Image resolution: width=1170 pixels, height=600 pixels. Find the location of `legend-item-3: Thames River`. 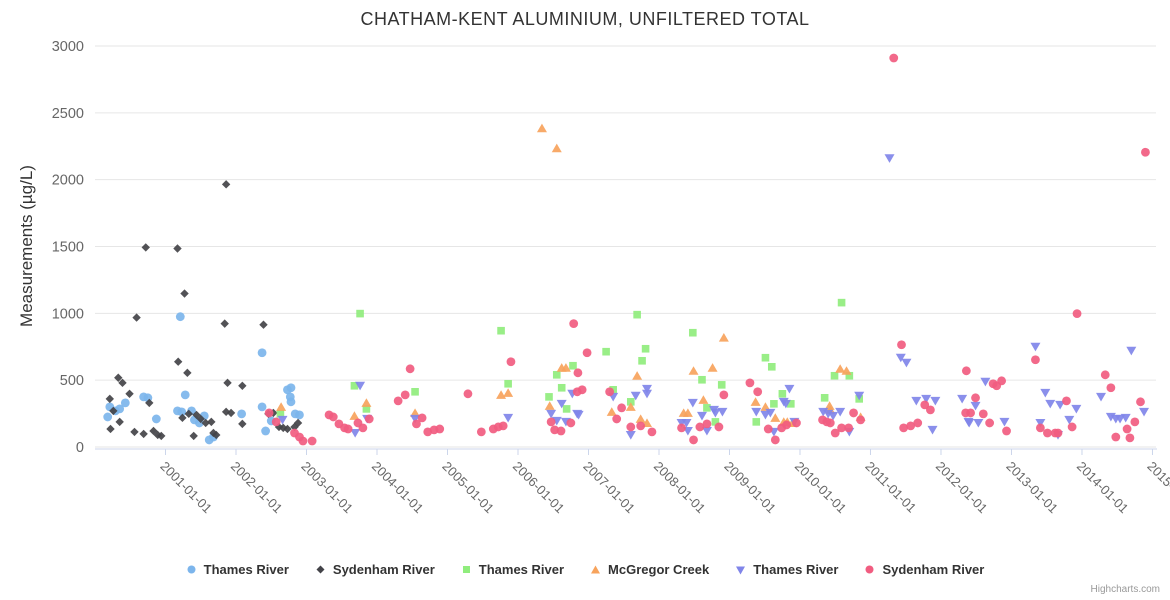

legend-item-3: Thames River is located at coordinates (512, 569).